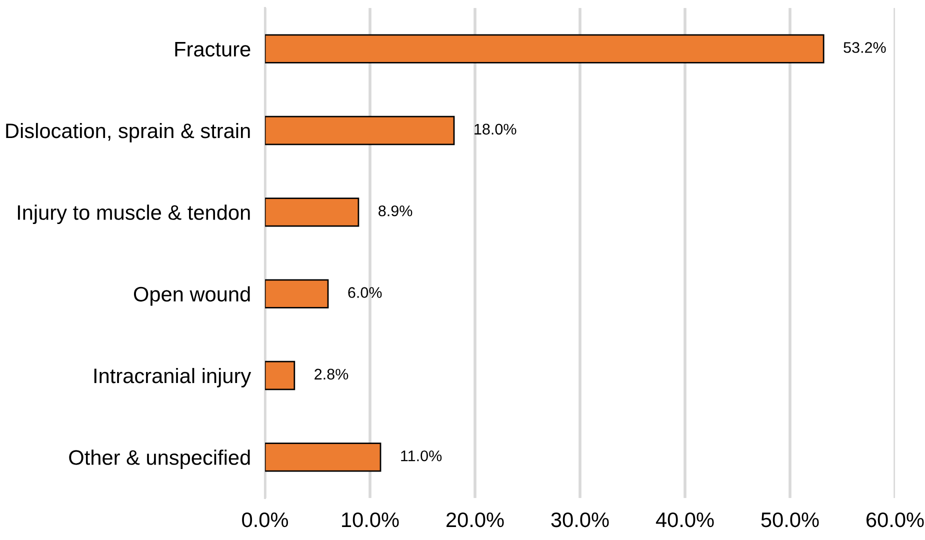  What do you see at coordinates (212, 49) in the screenshot?
I see `y-tick-label: Fracture` at bounding box center [212, 49].